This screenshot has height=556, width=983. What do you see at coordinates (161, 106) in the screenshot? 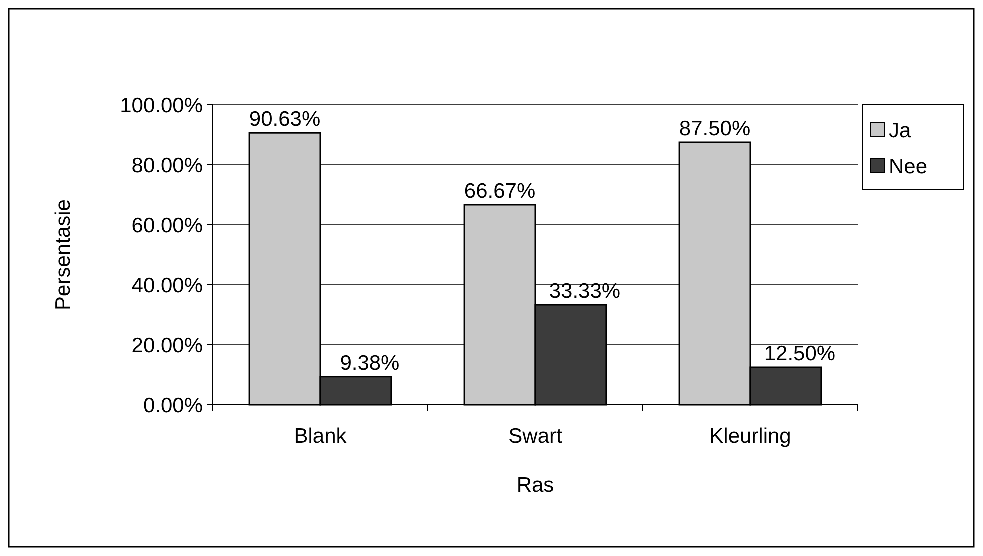
I see `y-tick-label: 100.00%` at bounding box center [161, 106].